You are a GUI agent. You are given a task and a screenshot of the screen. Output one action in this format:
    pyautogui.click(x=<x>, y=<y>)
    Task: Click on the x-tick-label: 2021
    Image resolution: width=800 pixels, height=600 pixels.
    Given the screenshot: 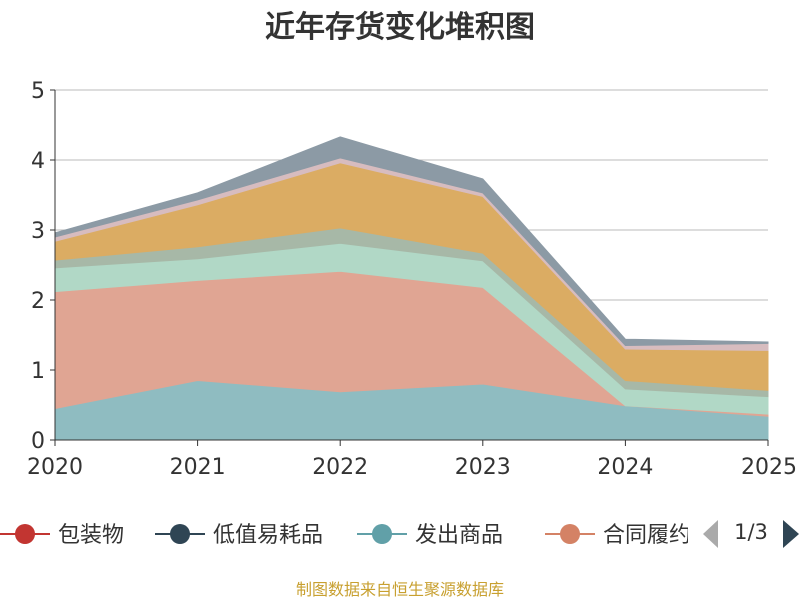 What is the action you would take?
    pyautogui.click(x=198, y=467)
    